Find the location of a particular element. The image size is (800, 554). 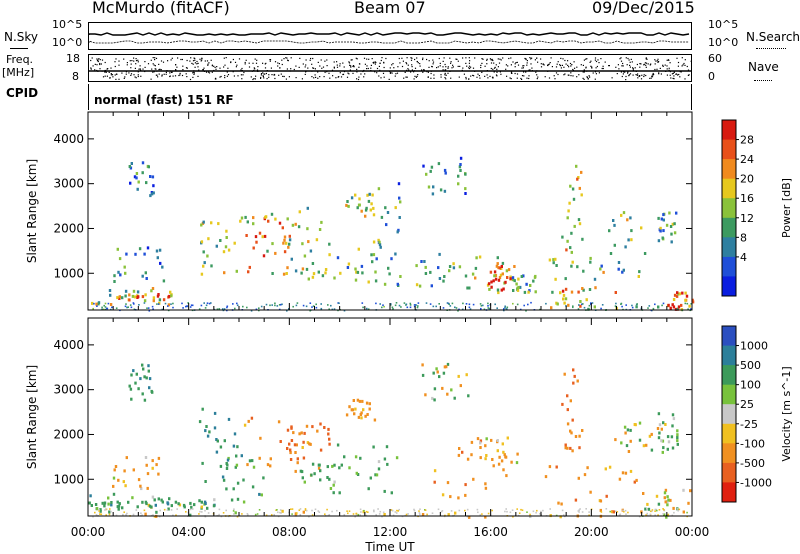

power-colorbar-swatch is located at coordinates (729, 149).